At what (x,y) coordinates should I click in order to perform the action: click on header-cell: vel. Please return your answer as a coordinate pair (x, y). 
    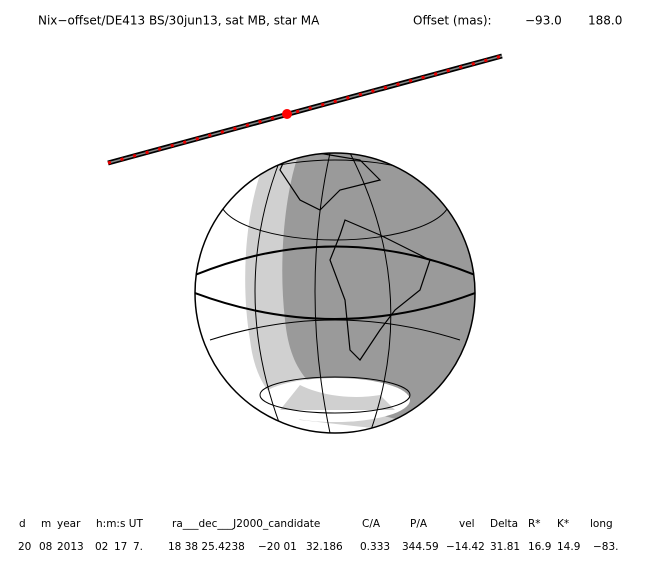
    Looking at the image, I should click on (467, 524).